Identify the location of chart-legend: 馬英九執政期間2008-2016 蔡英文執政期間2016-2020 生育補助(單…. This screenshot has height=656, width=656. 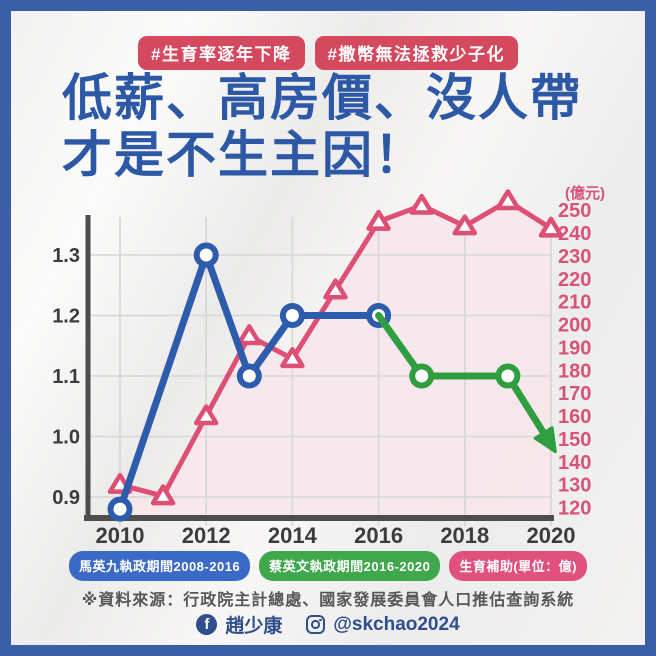
(328, 566).